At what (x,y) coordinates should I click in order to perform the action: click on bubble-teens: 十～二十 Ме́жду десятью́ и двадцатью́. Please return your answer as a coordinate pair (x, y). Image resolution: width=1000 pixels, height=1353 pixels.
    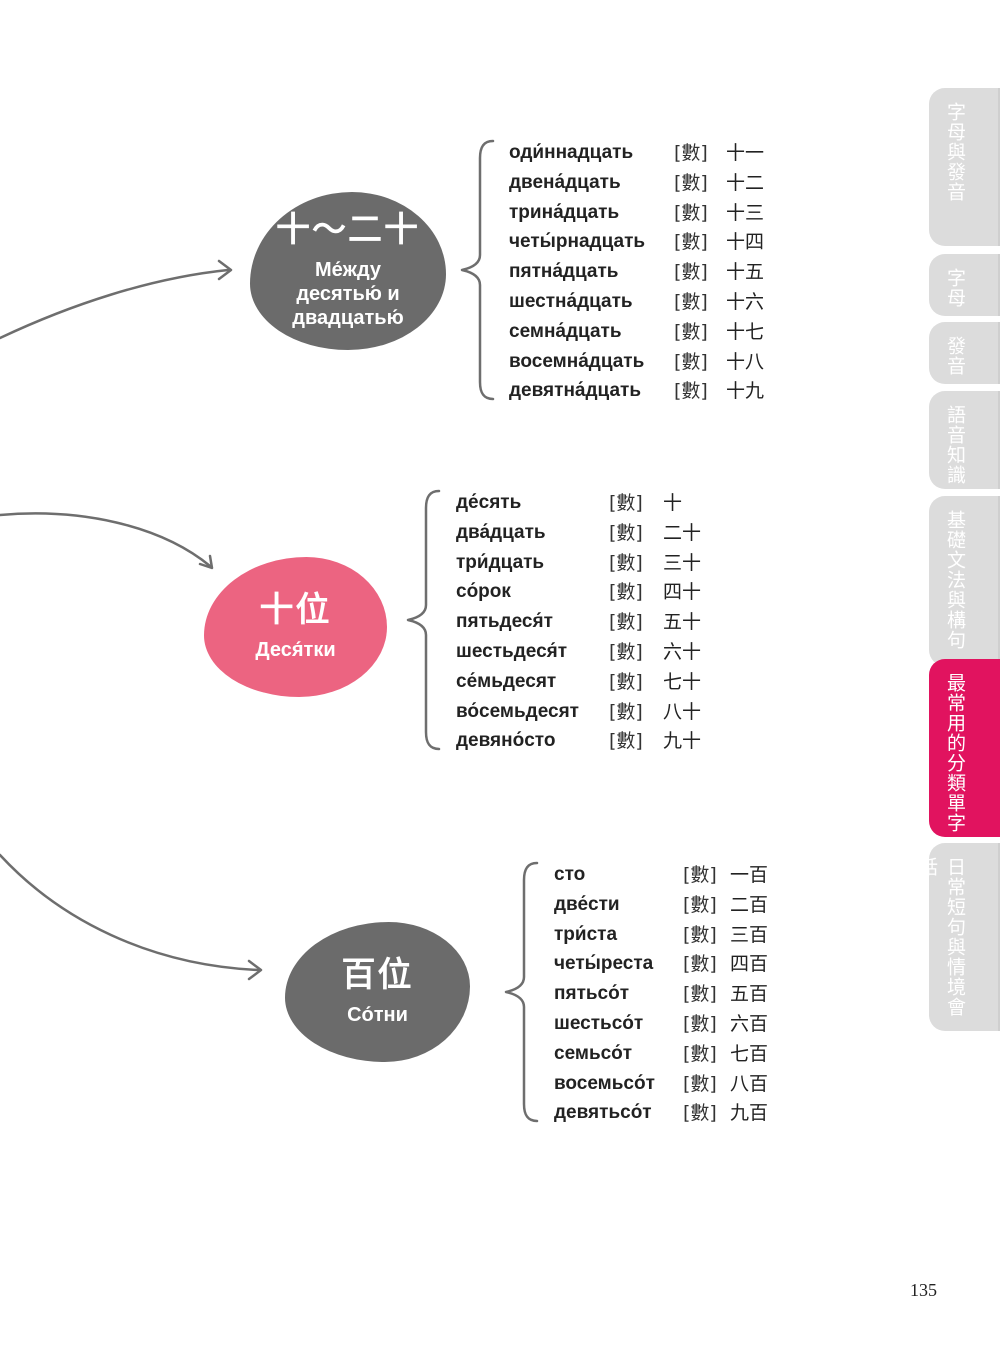
    Looking at the image, I should click on (348, 271).